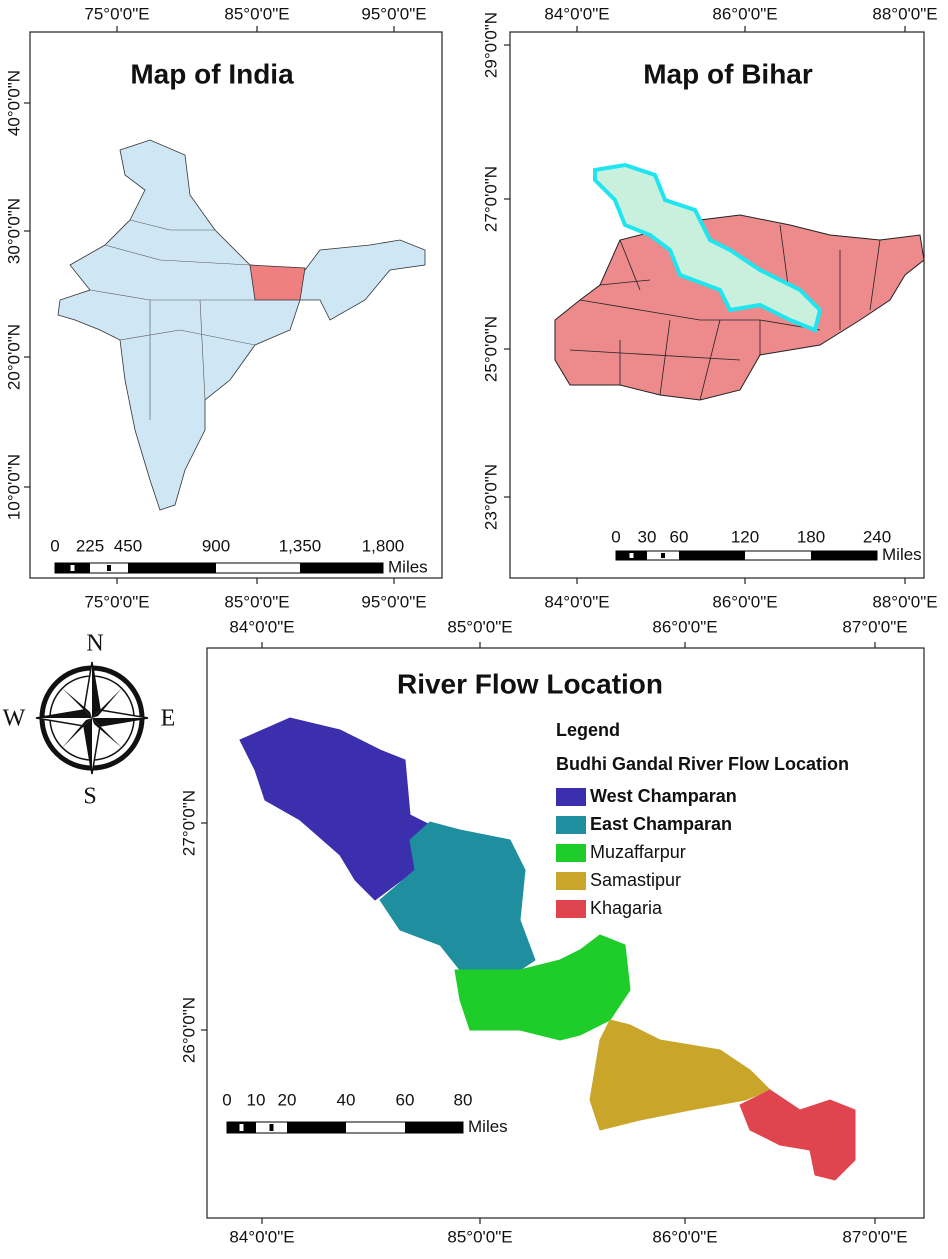 The image size is (948, 1259). Describe the element at coordinates (647, 536) in the screenshot. I see `scale-label: 30` at that location.